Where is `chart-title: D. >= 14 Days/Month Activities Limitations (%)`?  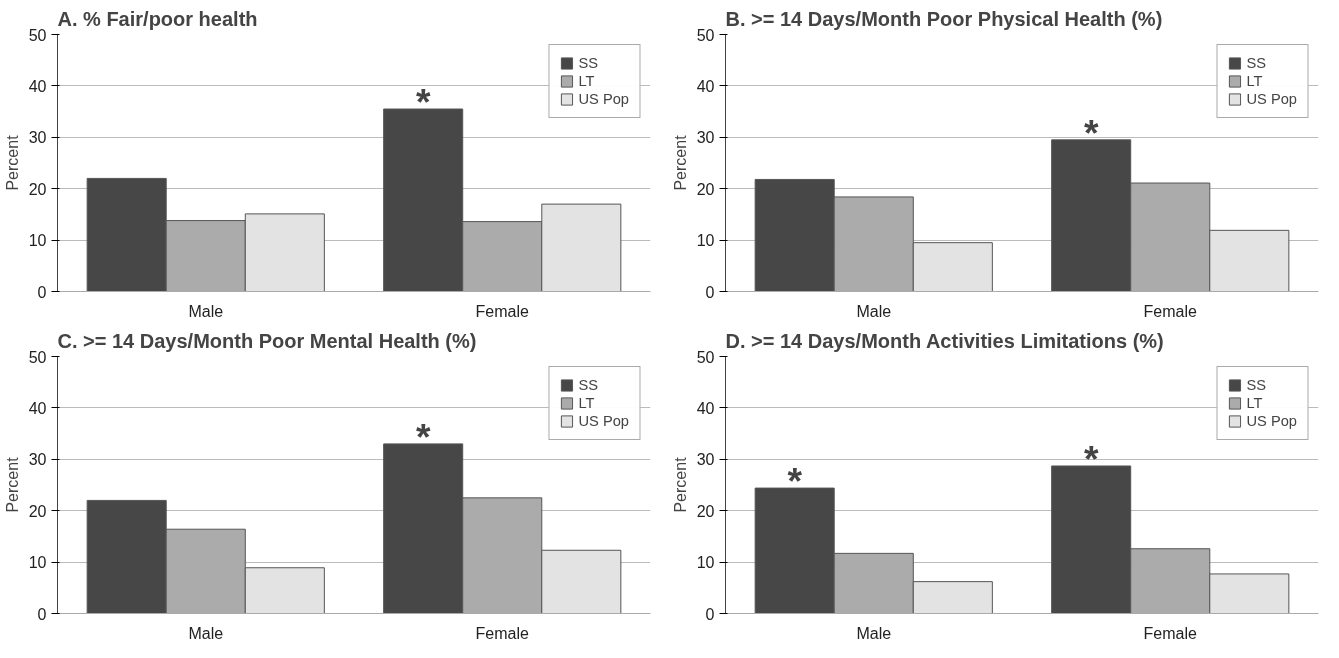 chart-title: D. >= 14 Days/Month Activities Limitations (%) is located at coordinates (944, 340).